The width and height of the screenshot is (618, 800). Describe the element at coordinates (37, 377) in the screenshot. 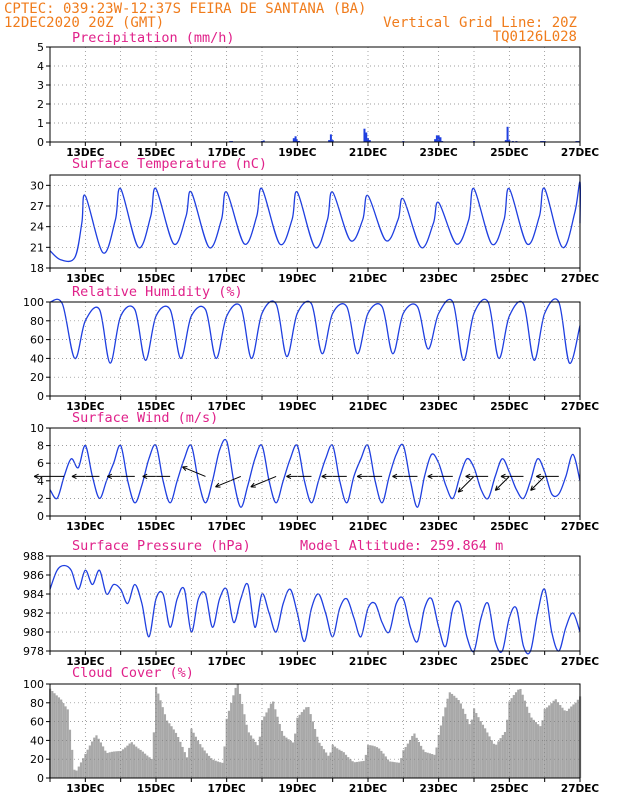

I see `y-tick-label: 20` at that location.